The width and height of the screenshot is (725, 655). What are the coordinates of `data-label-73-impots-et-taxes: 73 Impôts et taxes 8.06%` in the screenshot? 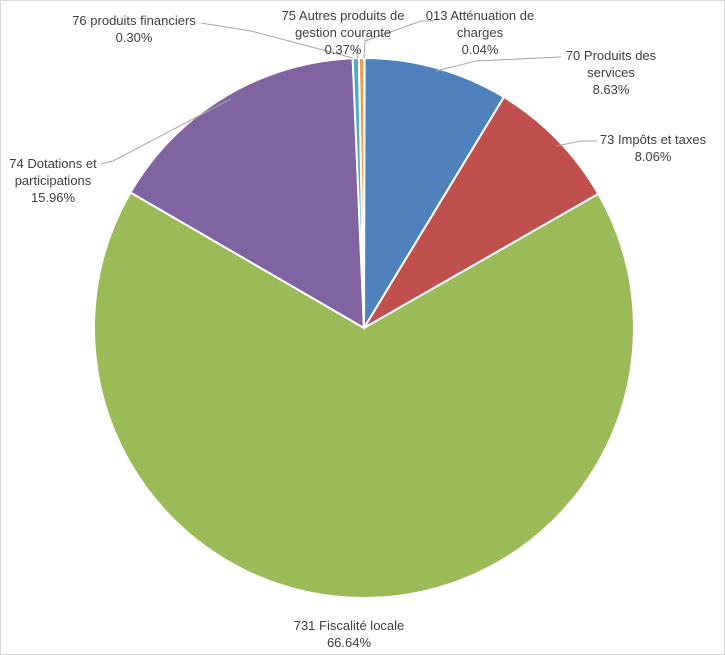 It's located at (653, 148).